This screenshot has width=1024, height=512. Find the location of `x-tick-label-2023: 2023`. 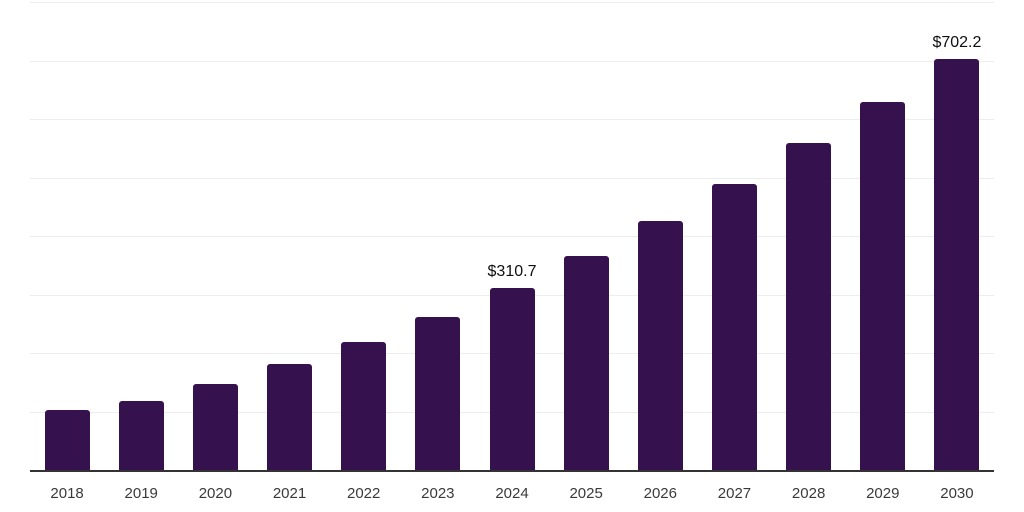

x-tick-label-2023: 2023 is located at coordinates (438, 493).